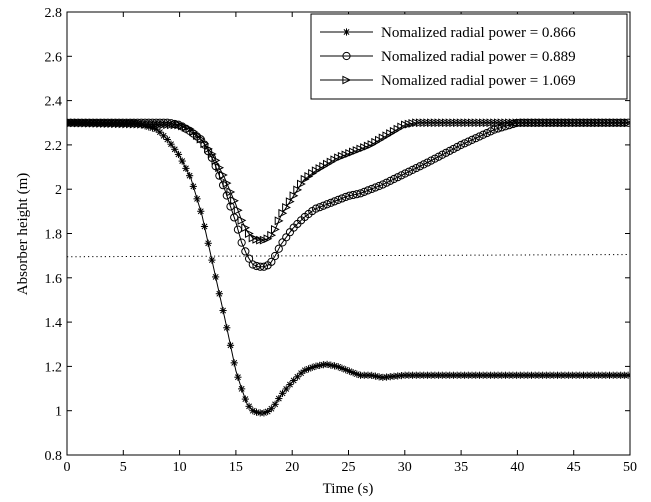 The height and width of the screenshot is (502, 651). I want to click on y-tick-label: 1.4, so click(54, 323).